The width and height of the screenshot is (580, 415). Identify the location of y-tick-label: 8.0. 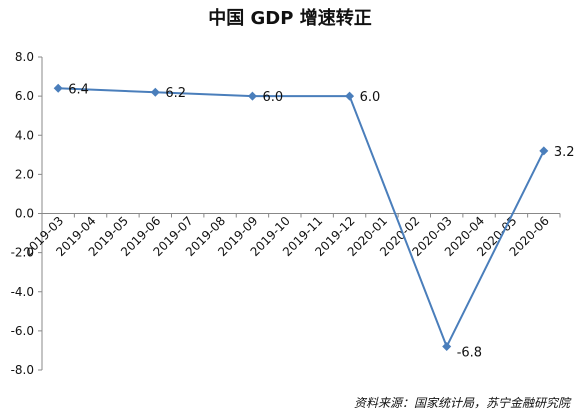
(24, 57).